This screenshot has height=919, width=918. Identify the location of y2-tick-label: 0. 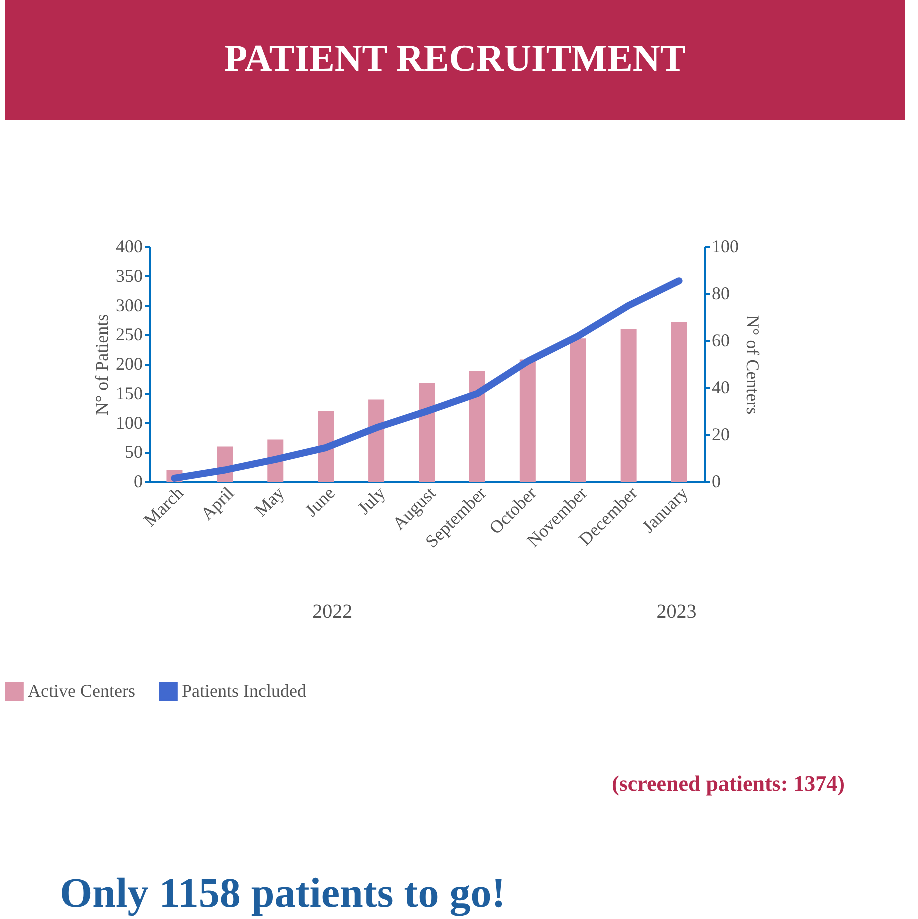
(716, 482).